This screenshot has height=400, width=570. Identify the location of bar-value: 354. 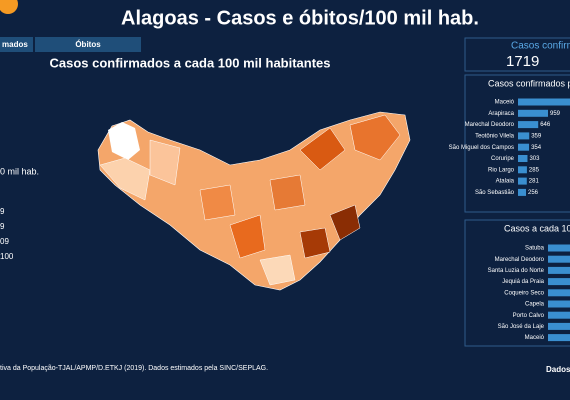
(536, 148).